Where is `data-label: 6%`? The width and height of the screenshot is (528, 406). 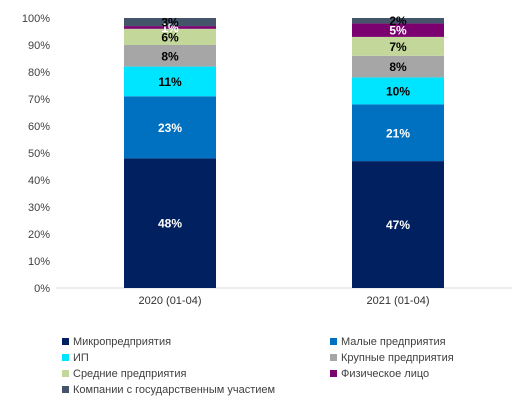
data-label: 6% is located at coordinates (170, 37).